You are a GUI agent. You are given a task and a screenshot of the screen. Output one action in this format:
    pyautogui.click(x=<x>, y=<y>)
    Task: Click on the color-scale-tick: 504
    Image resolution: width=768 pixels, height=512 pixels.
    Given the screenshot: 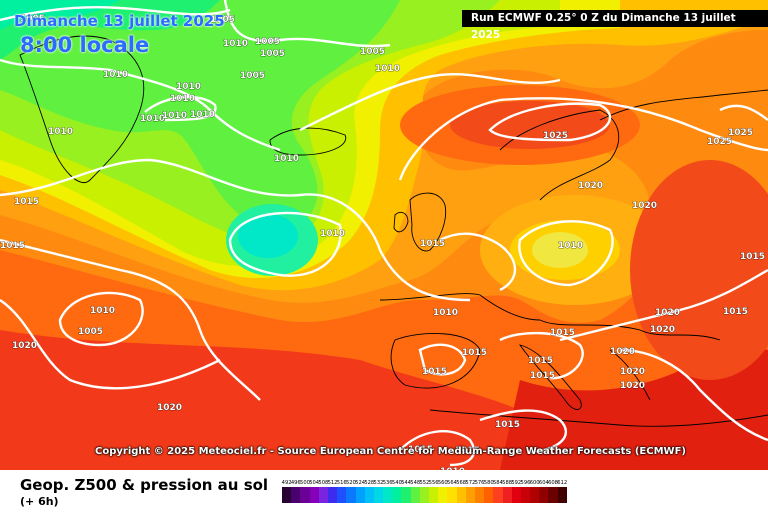 What is the action you would take?
    pyautogui.click(x=314, y=483)
    